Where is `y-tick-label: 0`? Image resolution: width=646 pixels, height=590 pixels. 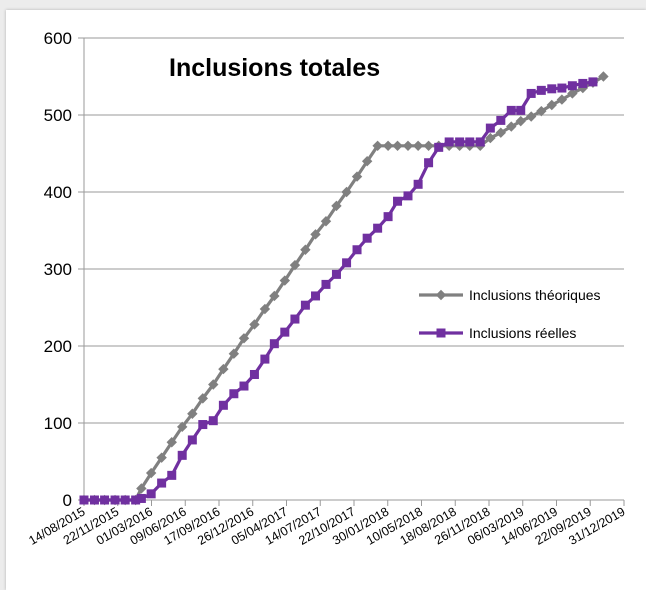
y-tick-label: 0 is located at coordinates (67, 500).